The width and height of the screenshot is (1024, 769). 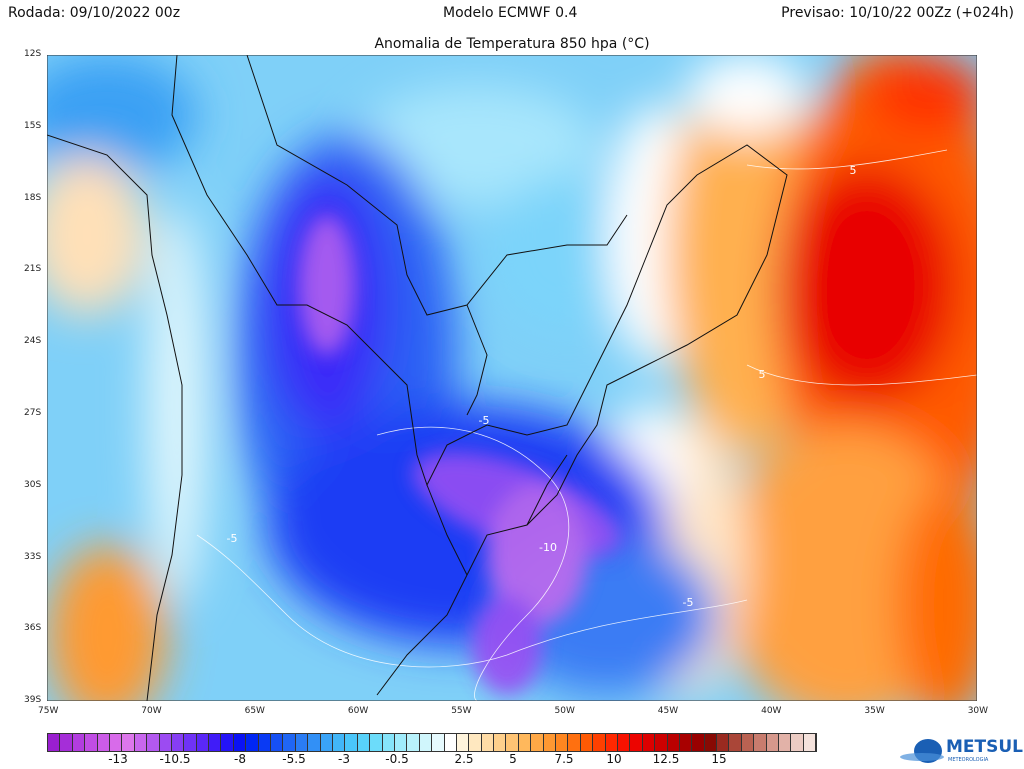 I want to click on lon-tick-label: 60W, so click(x=358, y=711).